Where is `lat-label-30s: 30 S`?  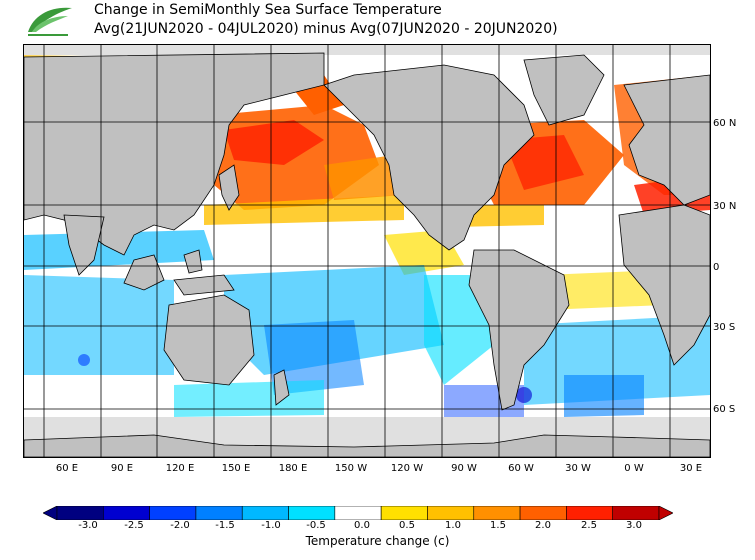
lat-label-30s: 30 S is located at coordinates (724, 327).